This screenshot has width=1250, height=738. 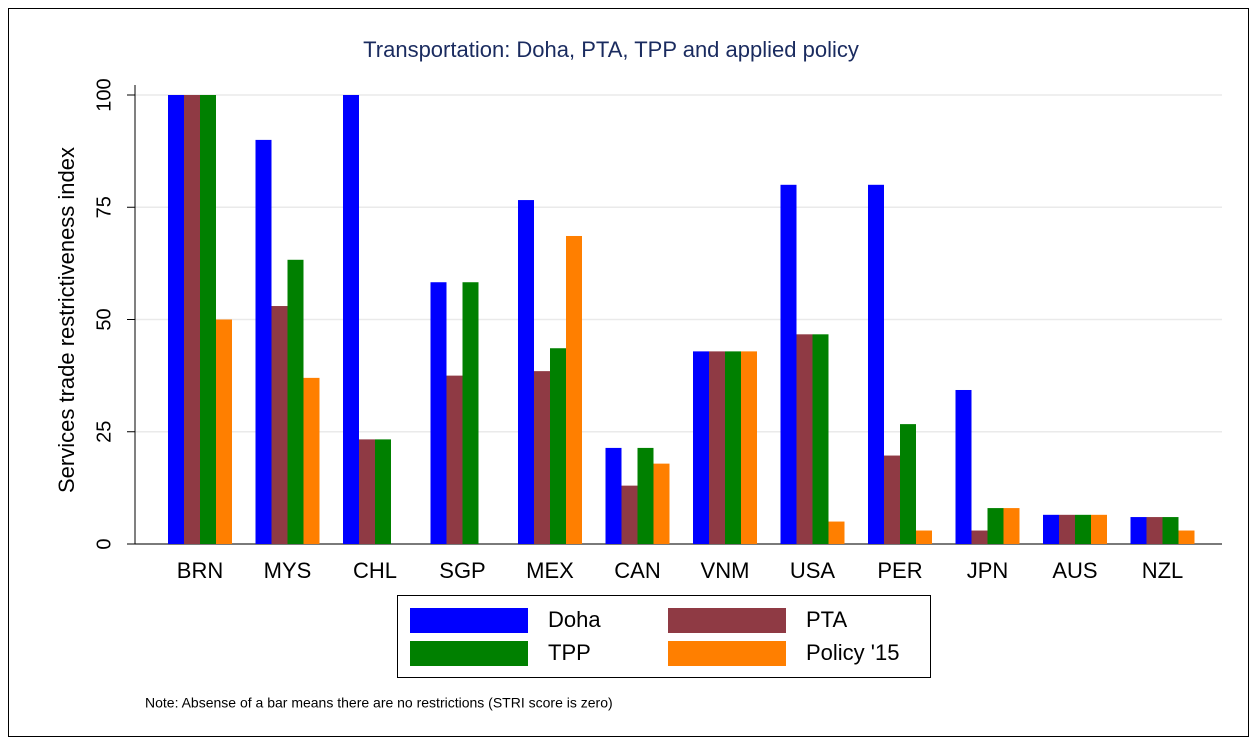 What do you see at coordinates (104, 207) in the screenshot?
I see `y-tick-label: 75` at bounding box center [104, 207].